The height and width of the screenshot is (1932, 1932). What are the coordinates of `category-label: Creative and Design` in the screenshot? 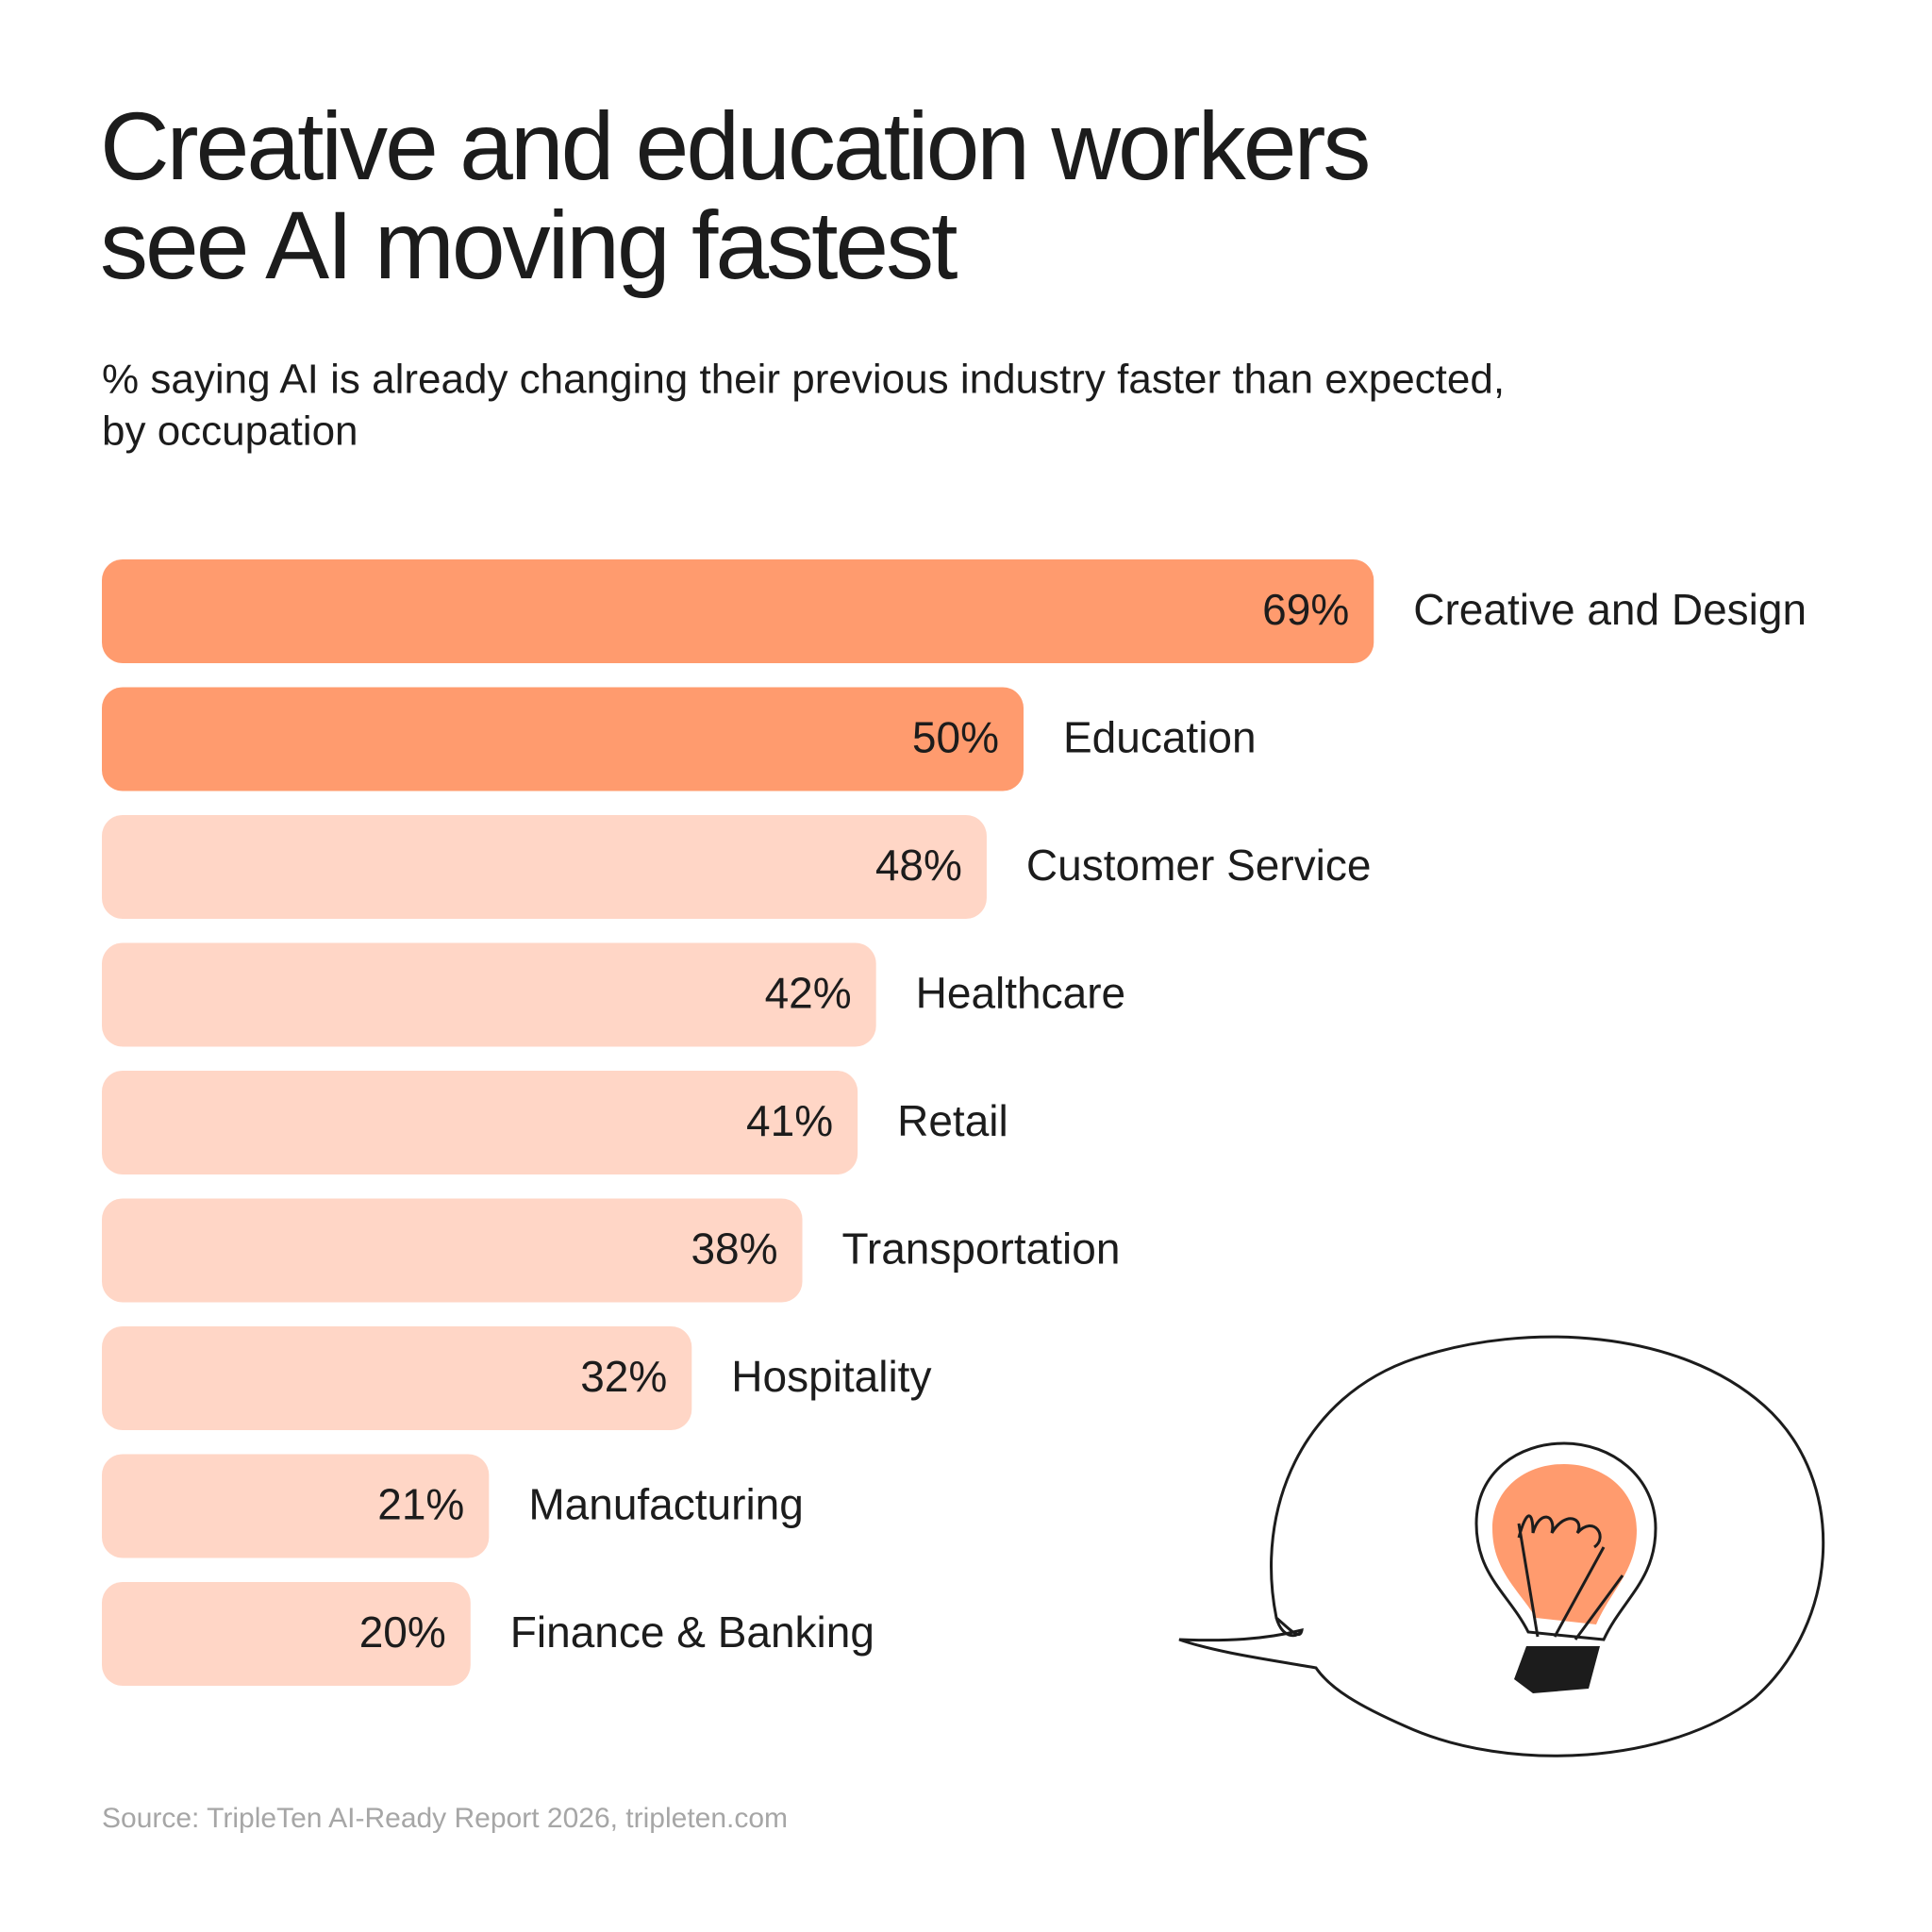 It's located at (1610, 610).